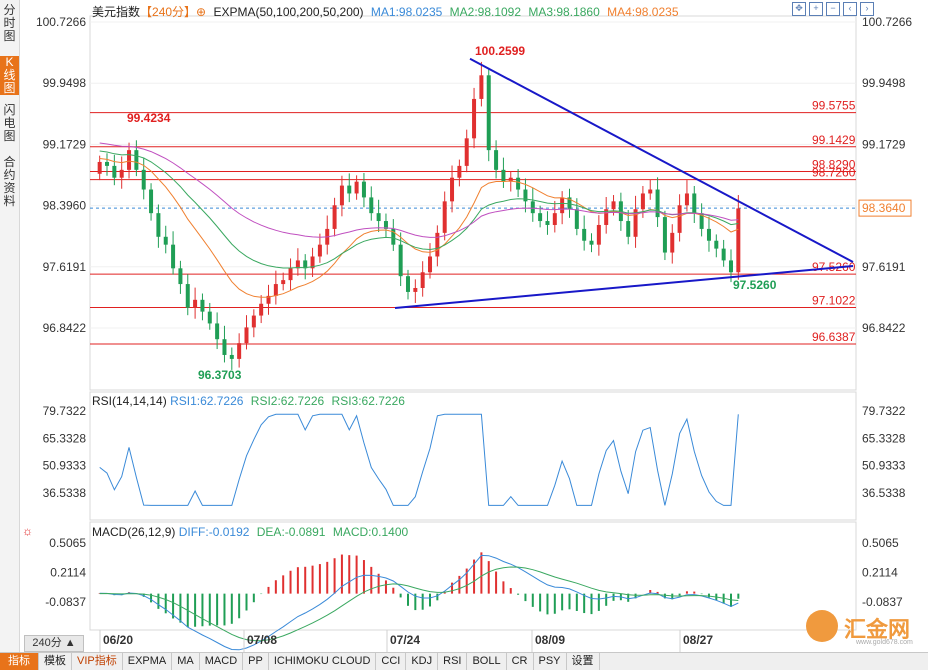 The height and width of the screenshot is (670, 928). Describe the element at coordinates (884, 493) in the screenshot. I see `rsi-tick-right: 36.5338` at that location.